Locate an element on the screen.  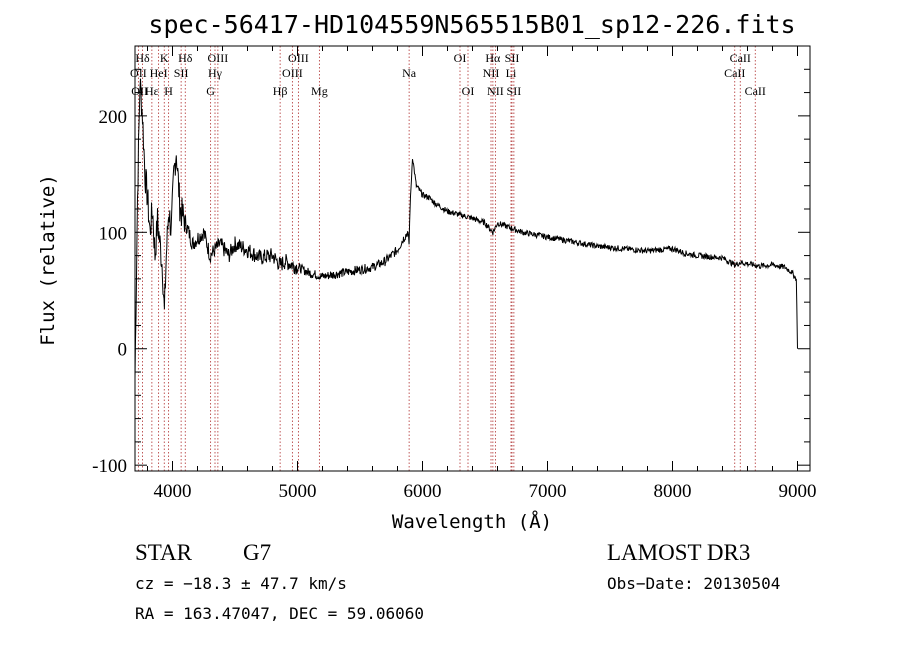
object-class: STAR is located at coordinates (164, 552).